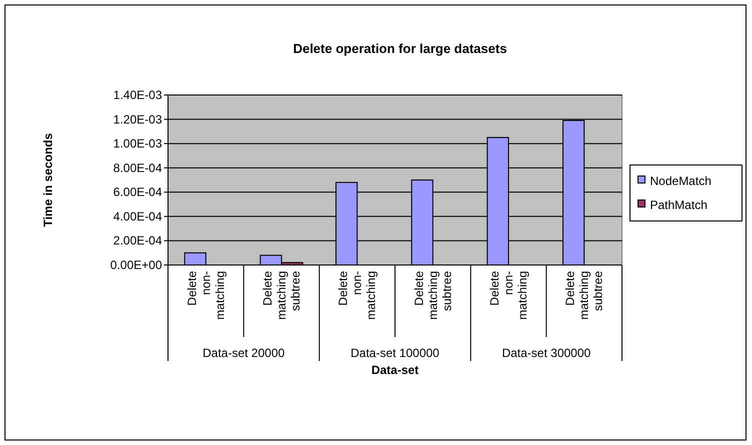 The image size is (752, 445). What do you see at coordinates (137, 167) in the screenshot?
I see `y-tick-label: 8.00E-04` at bounding box center [137, 167].